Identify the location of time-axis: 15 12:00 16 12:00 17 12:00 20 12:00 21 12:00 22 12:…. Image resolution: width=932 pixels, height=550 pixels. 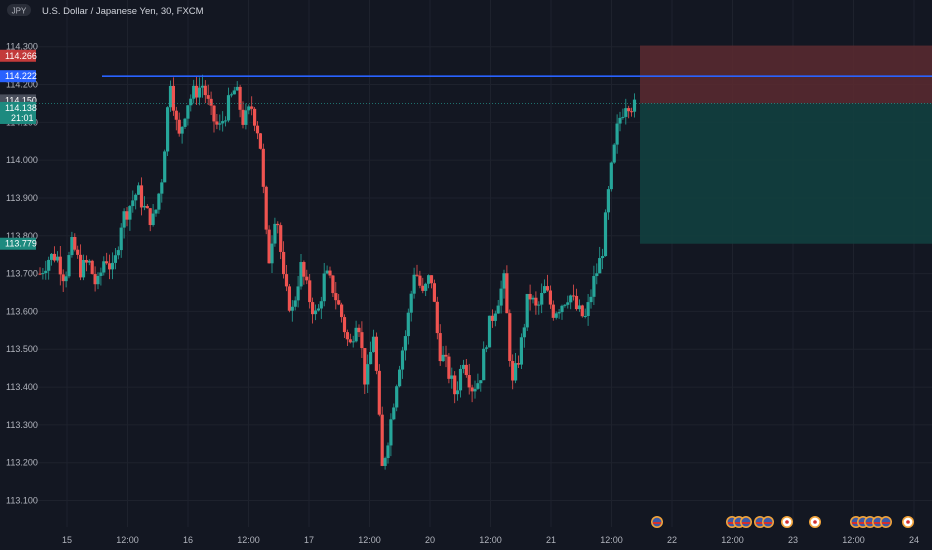
(490, 540).